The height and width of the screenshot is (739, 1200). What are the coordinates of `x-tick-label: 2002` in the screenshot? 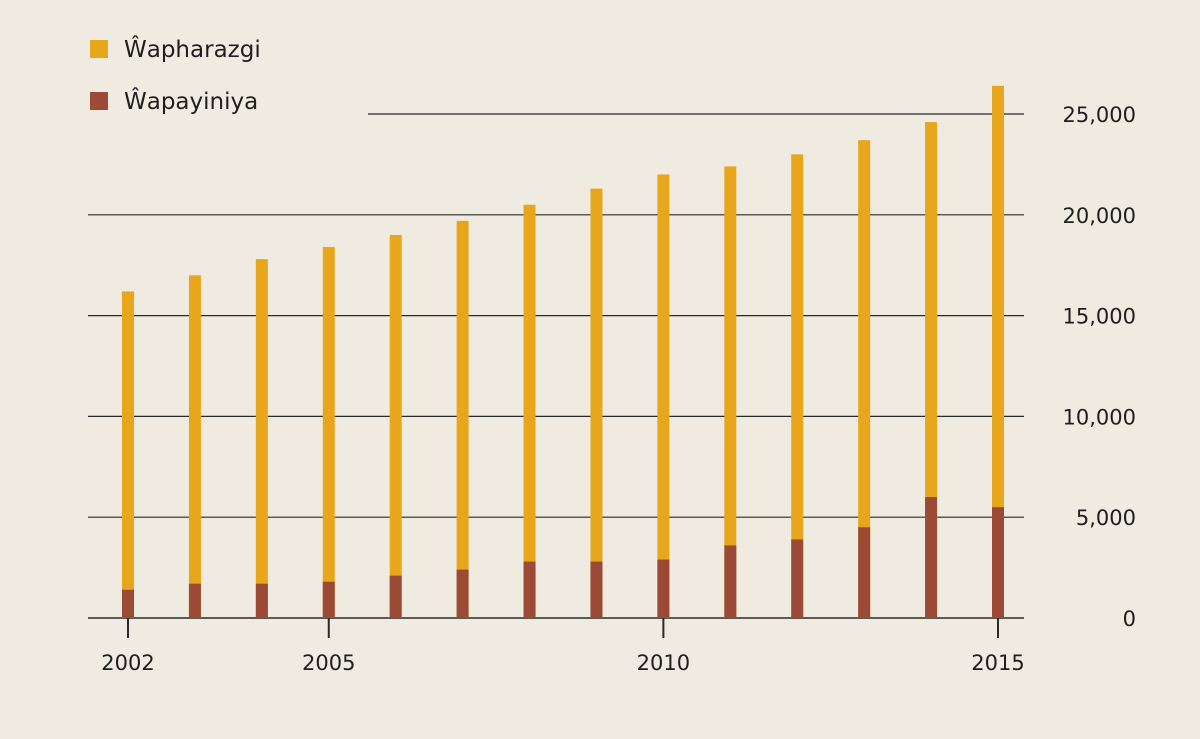 It's located at (127, 663).